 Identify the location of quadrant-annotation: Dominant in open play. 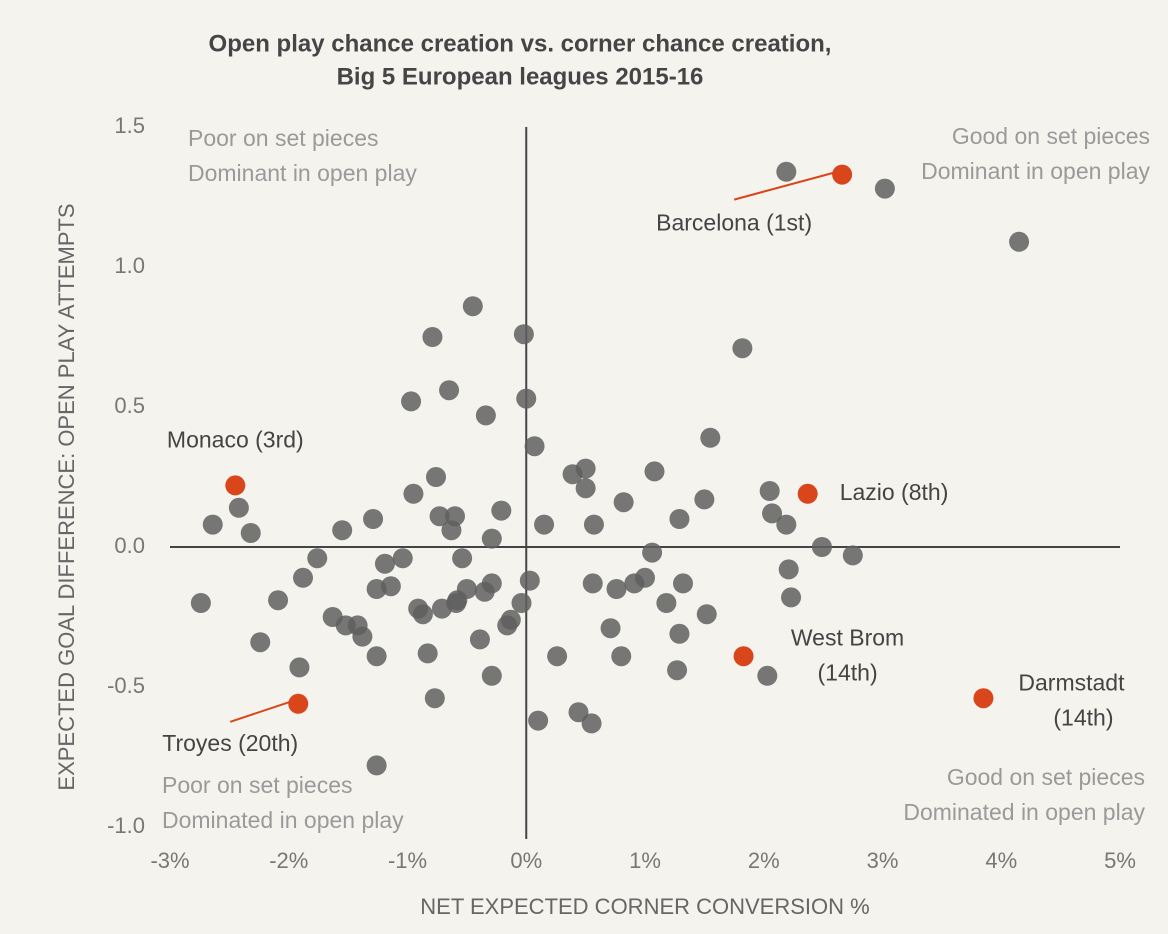
(302, 173).